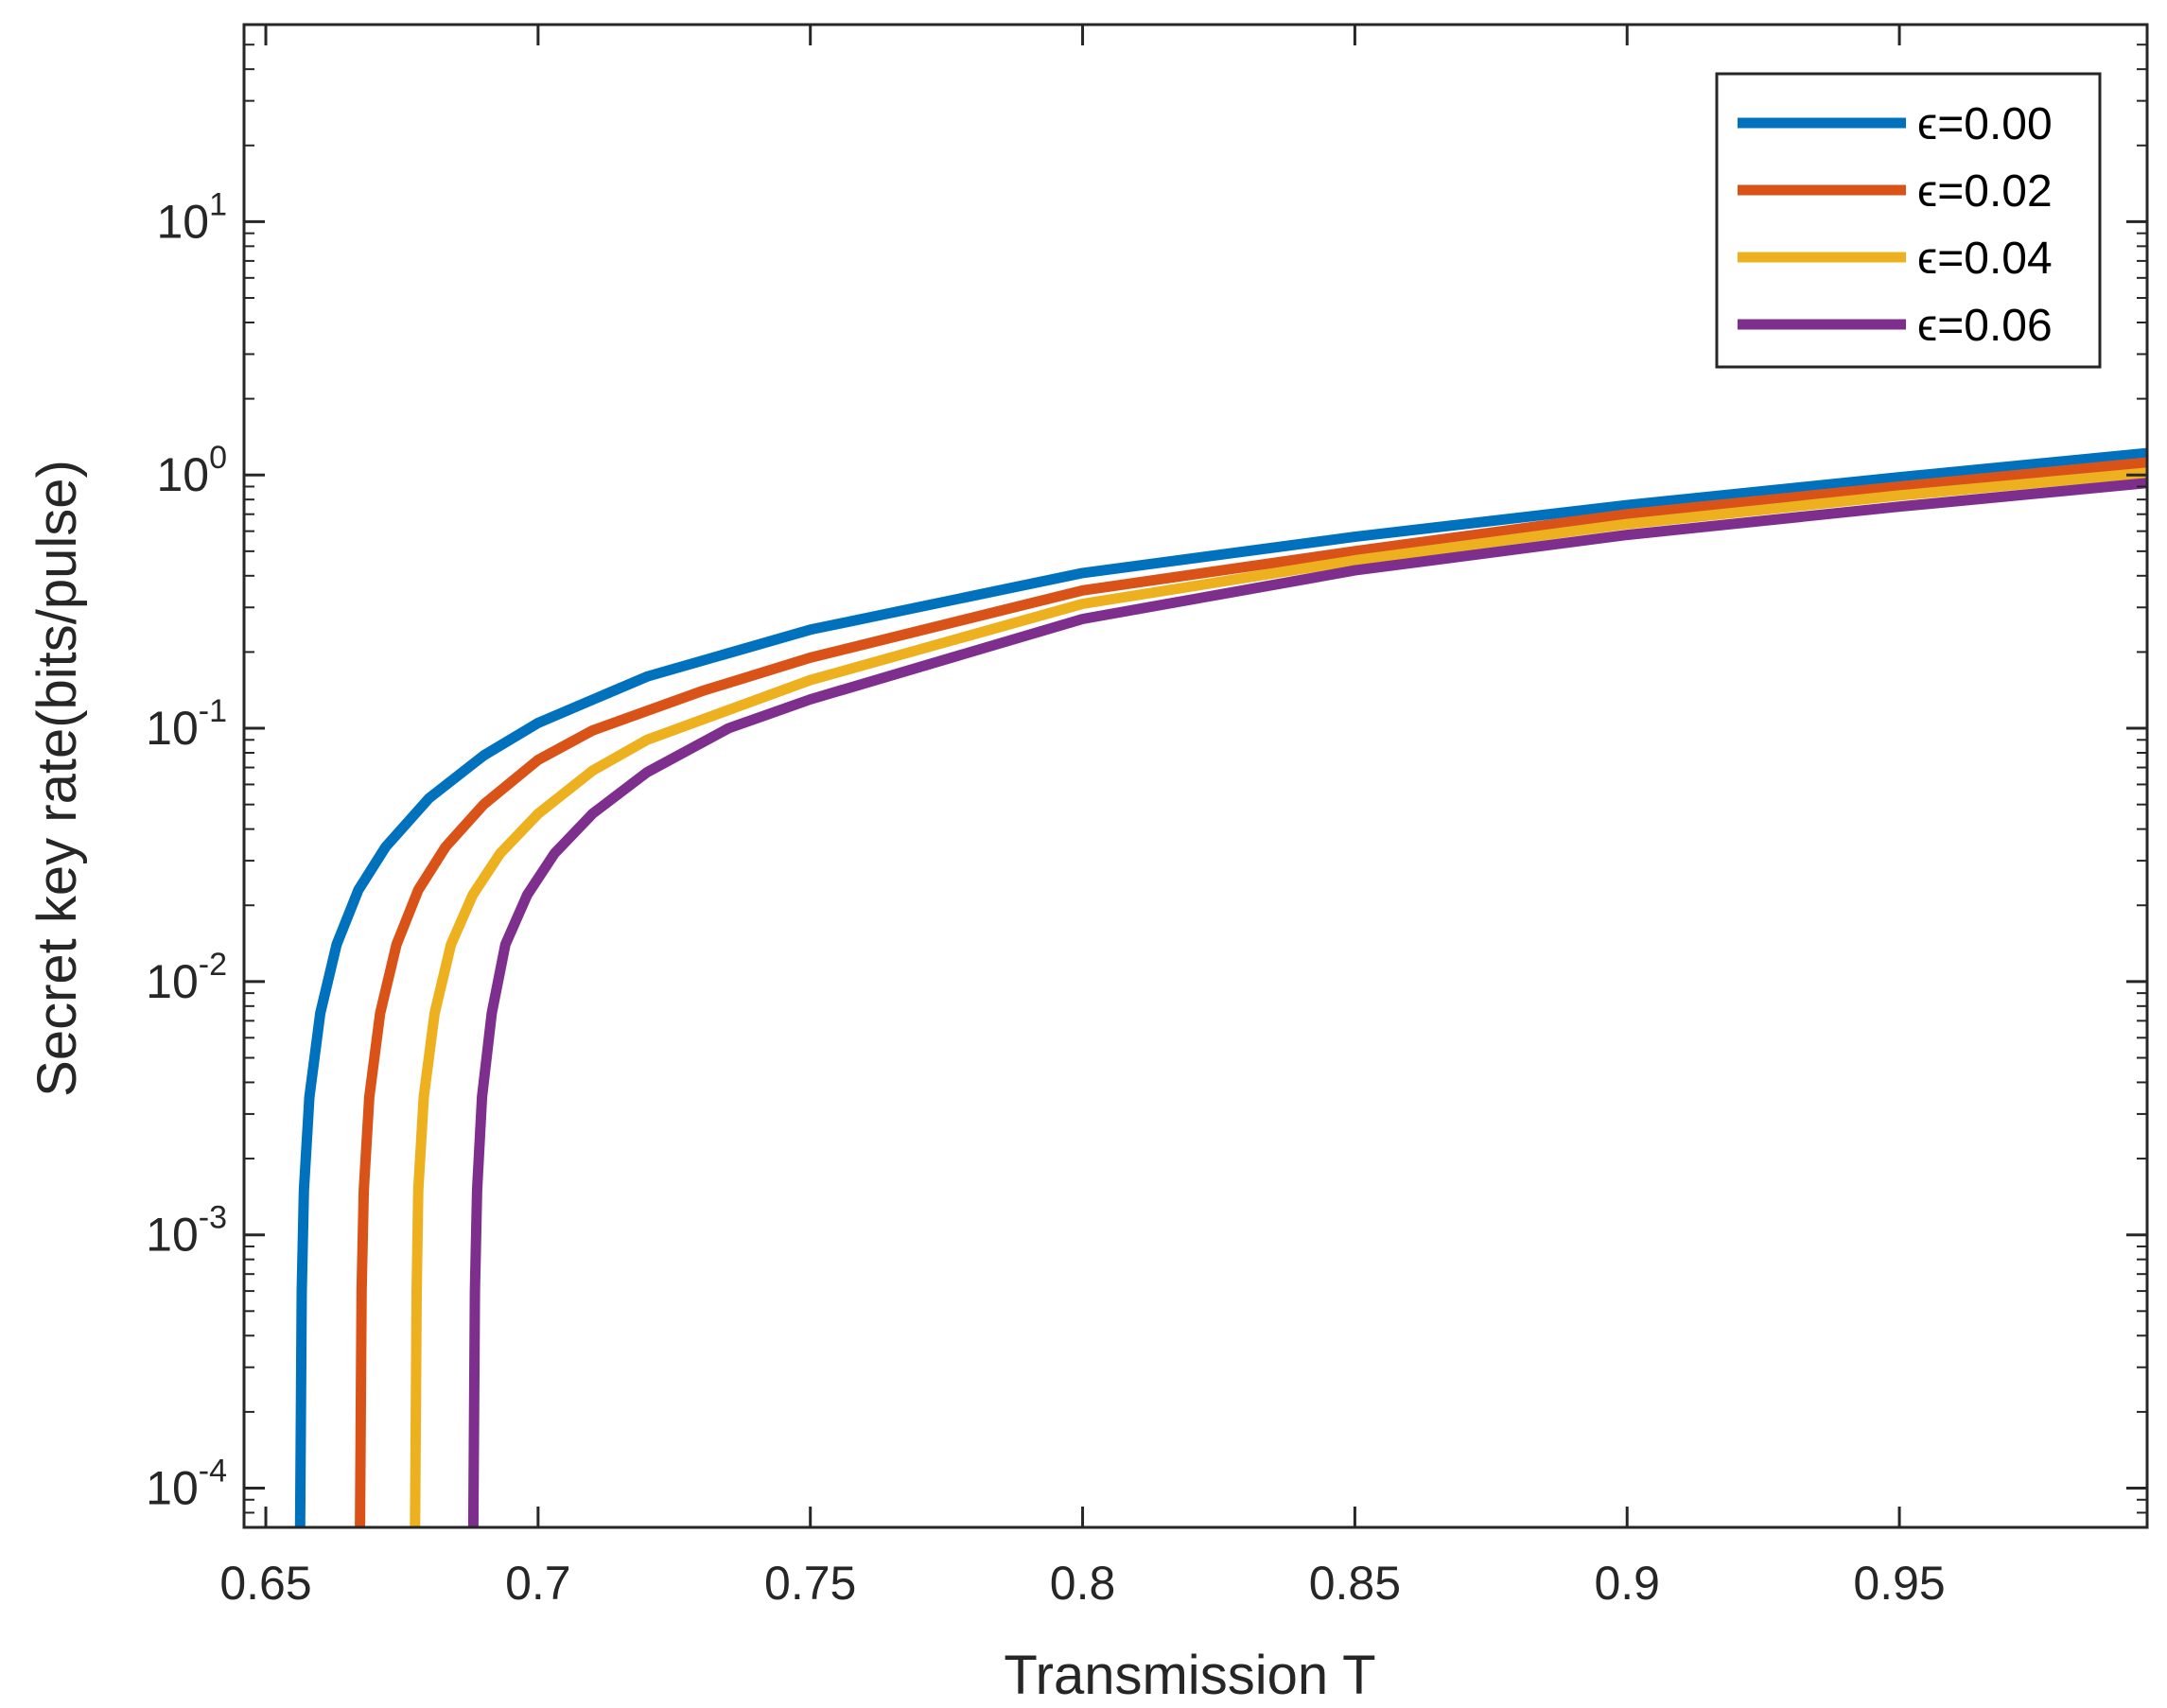 The height and width of the screenshot is (1708, 2167). Describe the element at coordinates (57, 778) in the screenshot. I see `y-axis-label: Secret key rate(bits/pulse)` at that location.